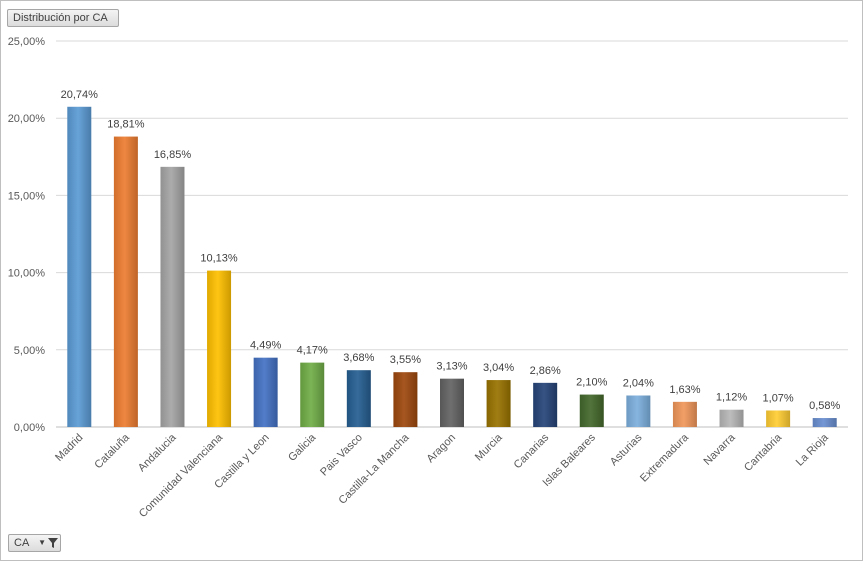  What do you see at coordinates (302, 447) in the screenshot?
I see `x-tick-label: Galicia` at bounding box center [302, 447].